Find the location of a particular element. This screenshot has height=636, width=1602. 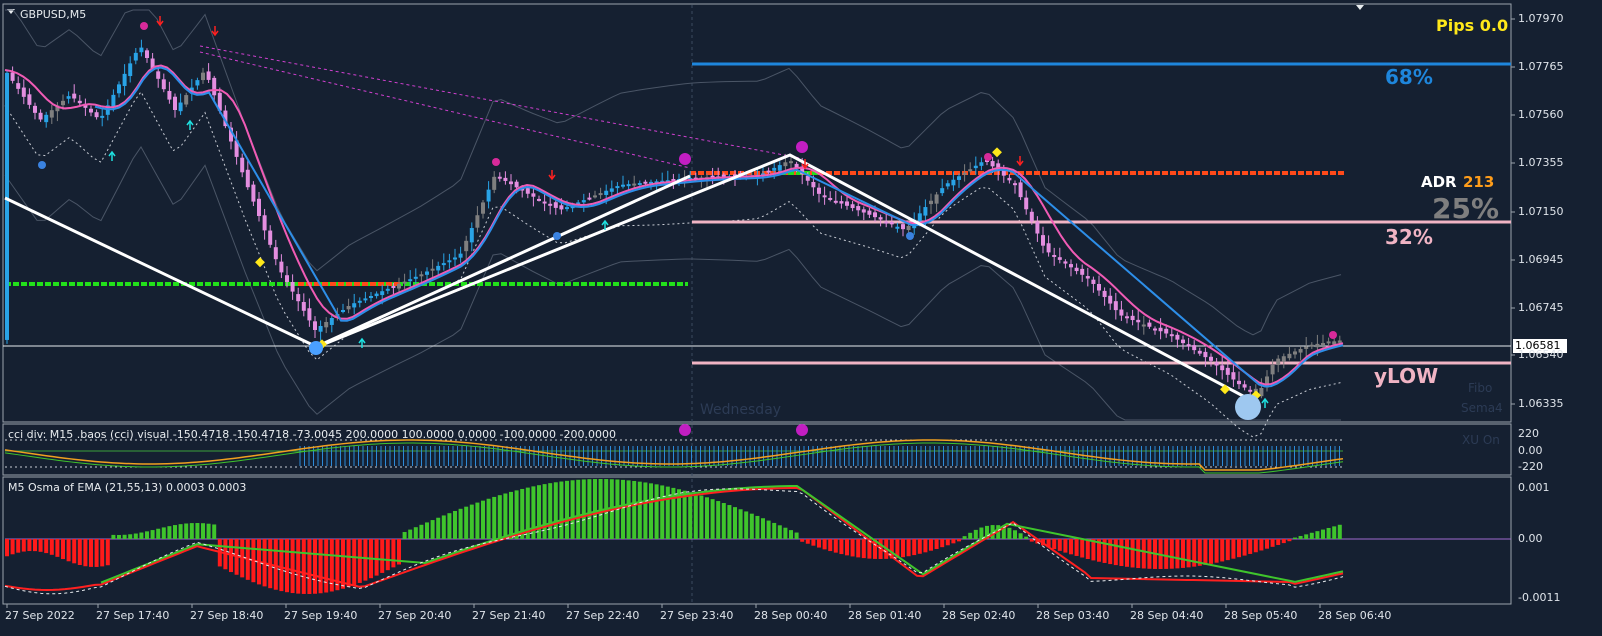

xu-circle-marker is located at coordinates (1248, 407).